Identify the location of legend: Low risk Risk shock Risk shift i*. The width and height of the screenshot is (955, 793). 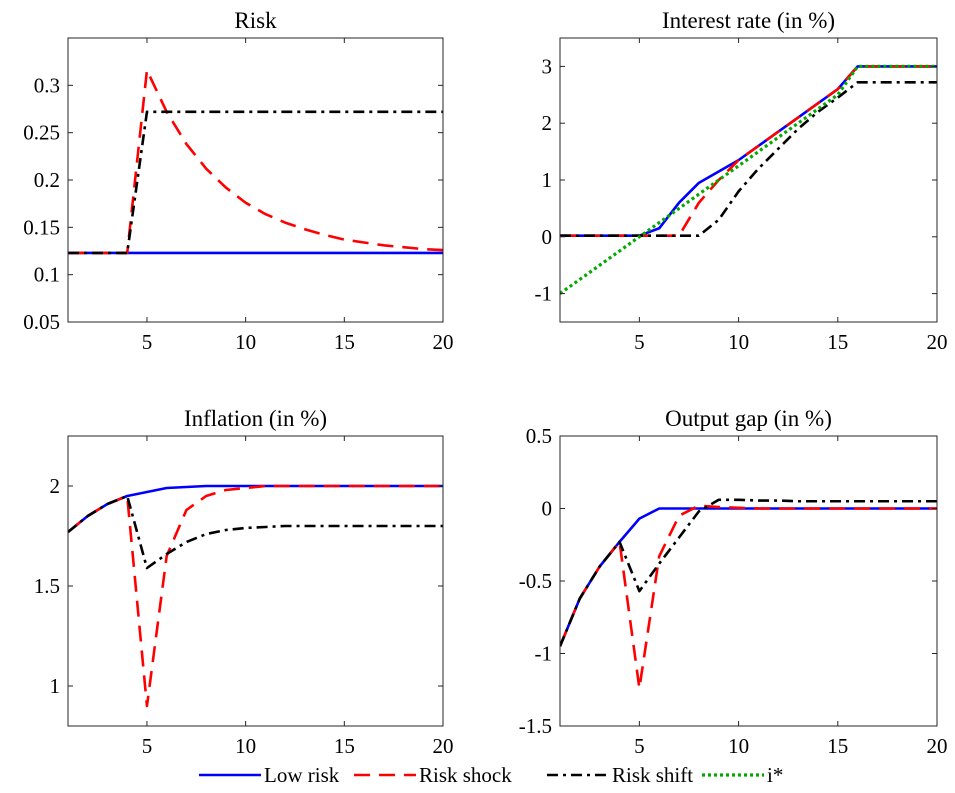
(491, 775).